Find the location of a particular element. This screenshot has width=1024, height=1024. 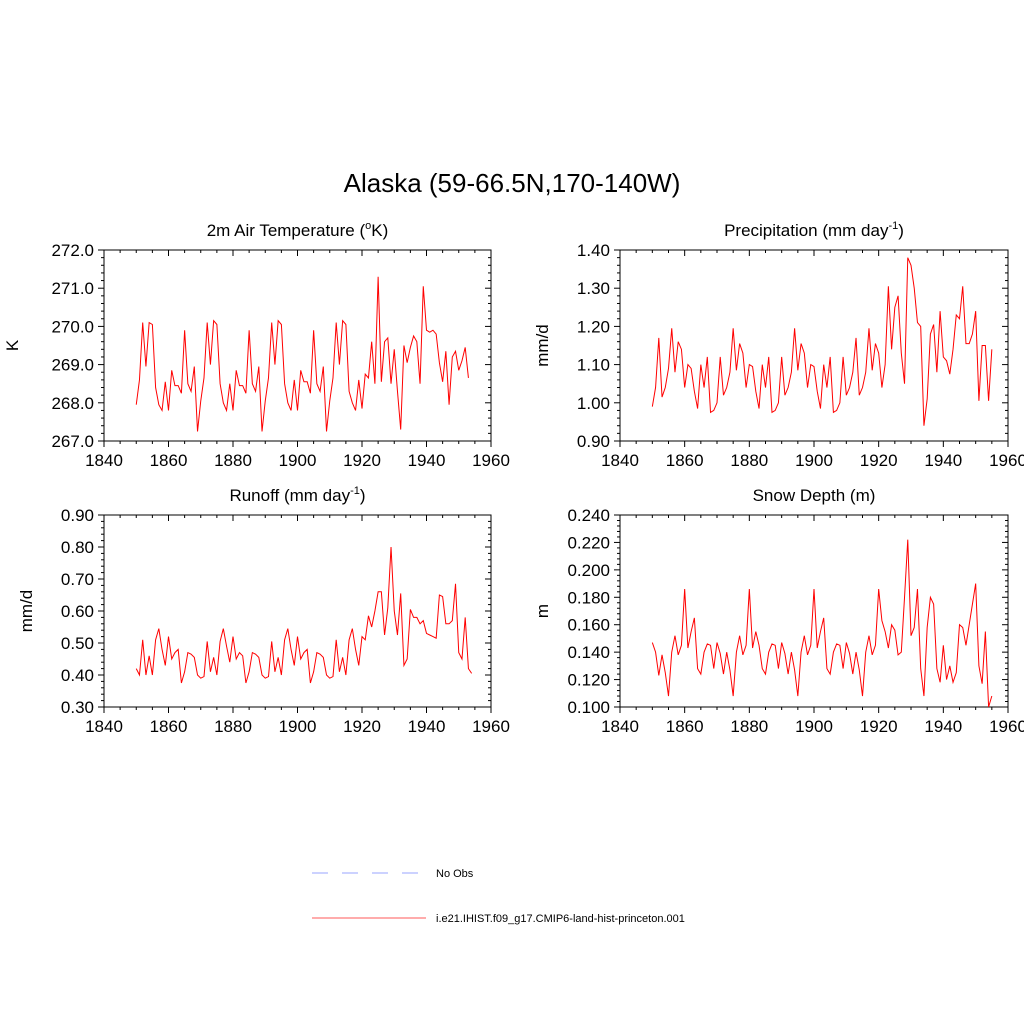

y-tick-label: 0.140 is located at coordinates (588, 652).